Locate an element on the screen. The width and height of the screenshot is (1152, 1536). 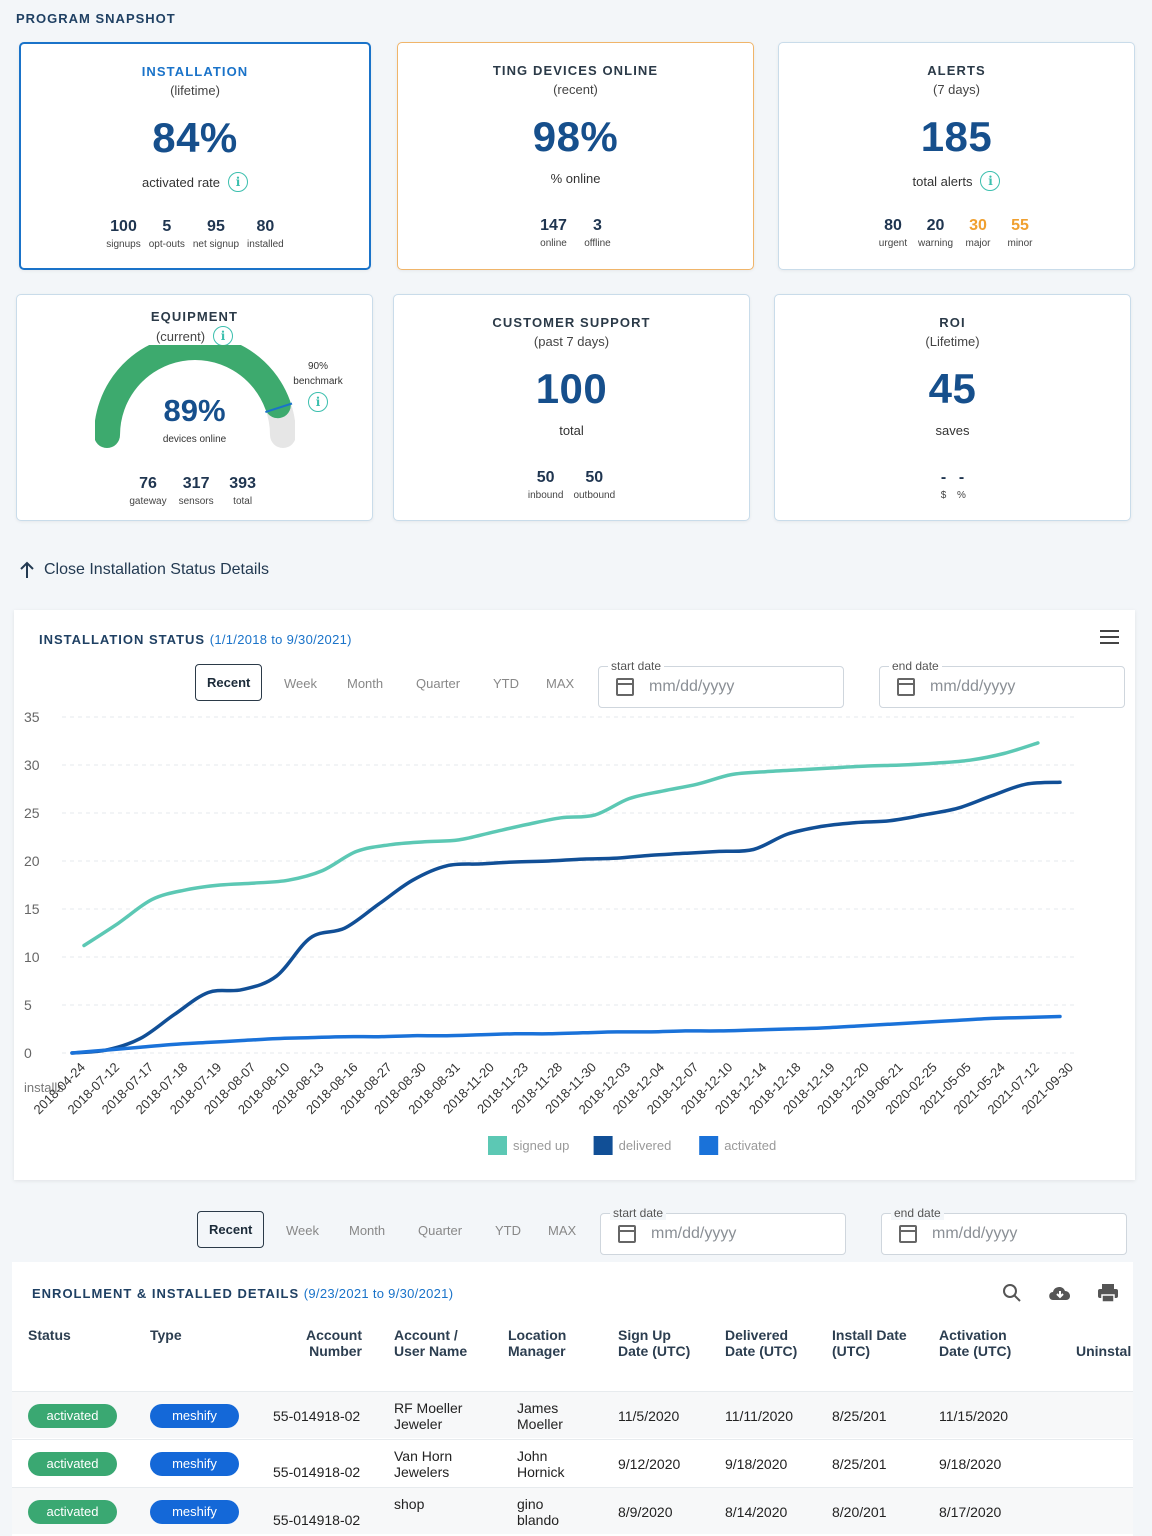
menu-icon is located at coordinates (1110, 637).